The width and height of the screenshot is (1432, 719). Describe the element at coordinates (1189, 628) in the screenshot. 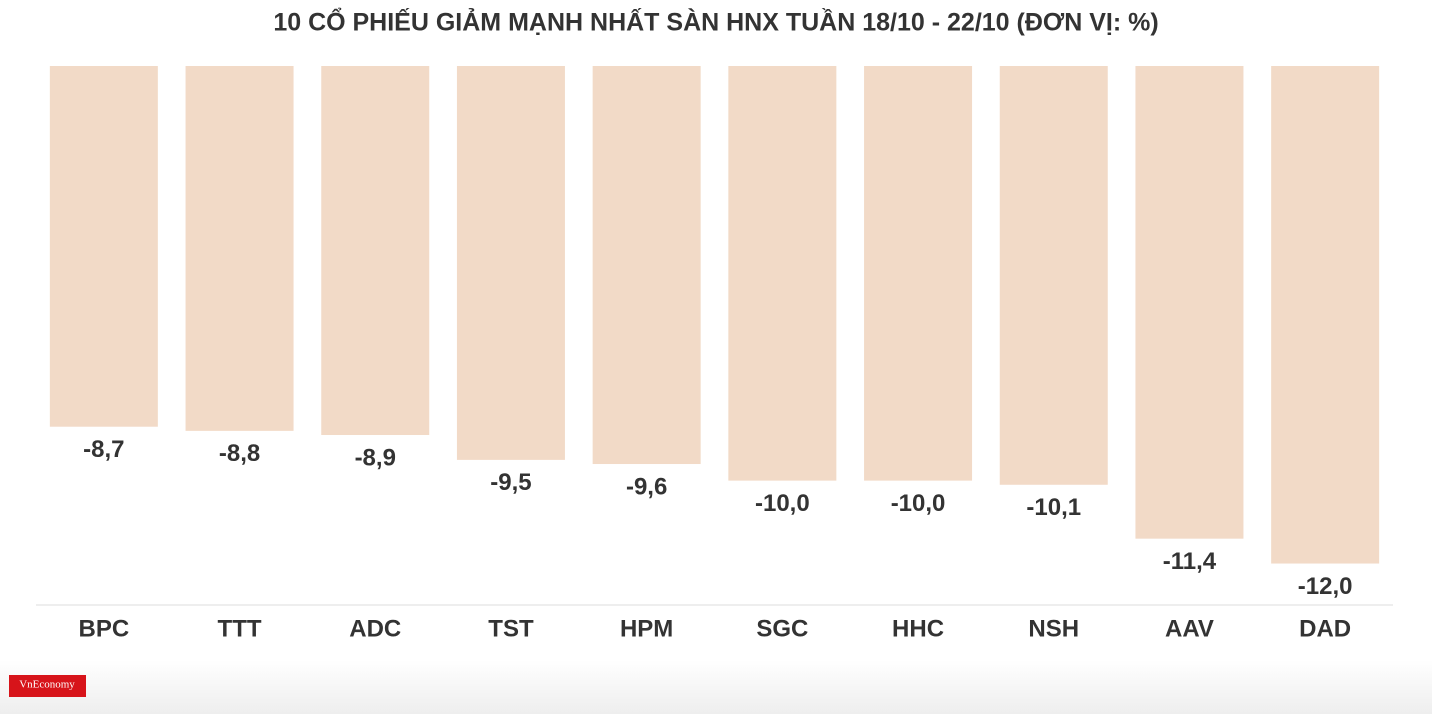

I see `x-tick-label: AAV` at that location.